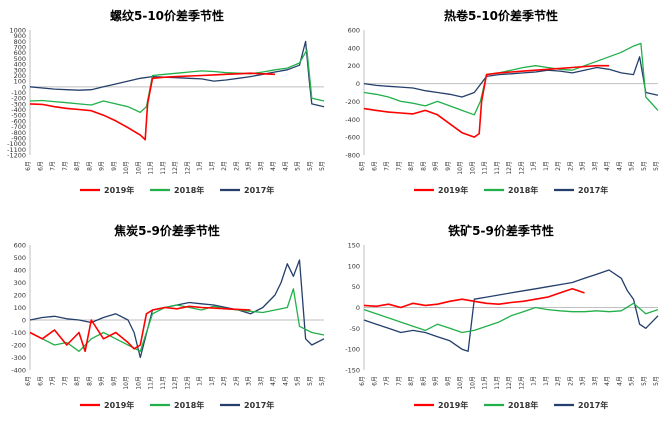 The width and height of the screenshot is (668, 435). Describe the element at coordinates (501, 230) in the screenshot. I see `chart-title: 铁矿5-9价差季节性` at that location.